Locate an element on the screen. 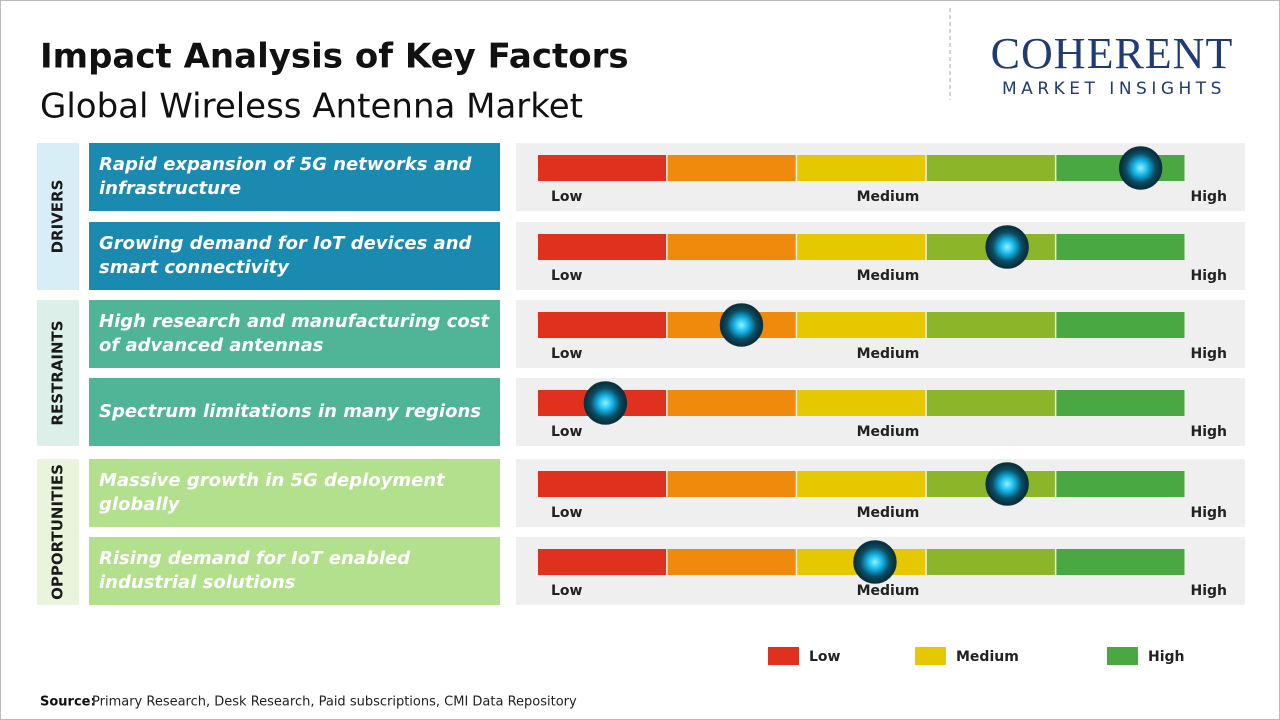 This screenshot has height=720, width=1280. subtitle: Global Wireless Antenna Market is located at coordinates (311, 107).